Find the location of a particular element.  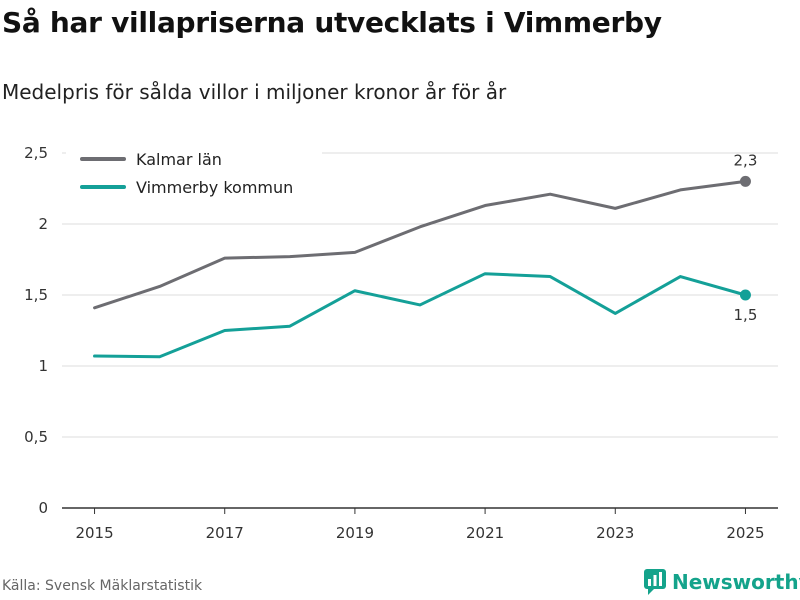

x-tick-label: 2017 is located at coordinates (225, 533).